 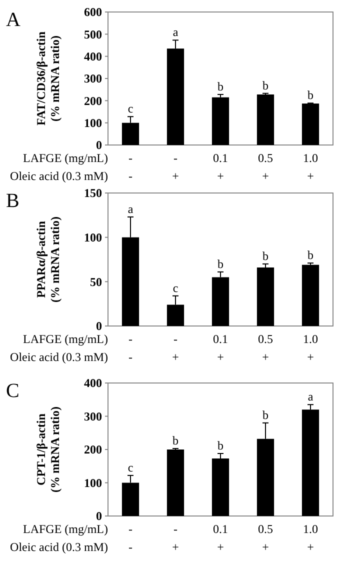 What do you see at coordinates (93, 193) in the screenshot?
I see `y-tick-label: 150` at bounding box center [93, 193].